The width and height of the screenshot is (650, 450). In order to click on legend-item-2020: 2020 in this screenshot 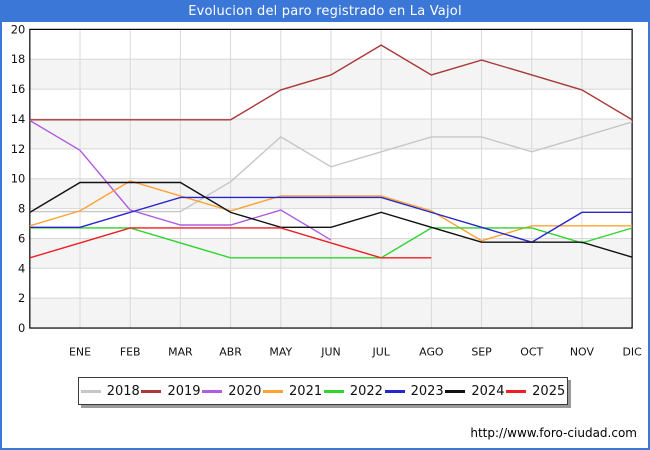, I will do `click(231, 391)`.